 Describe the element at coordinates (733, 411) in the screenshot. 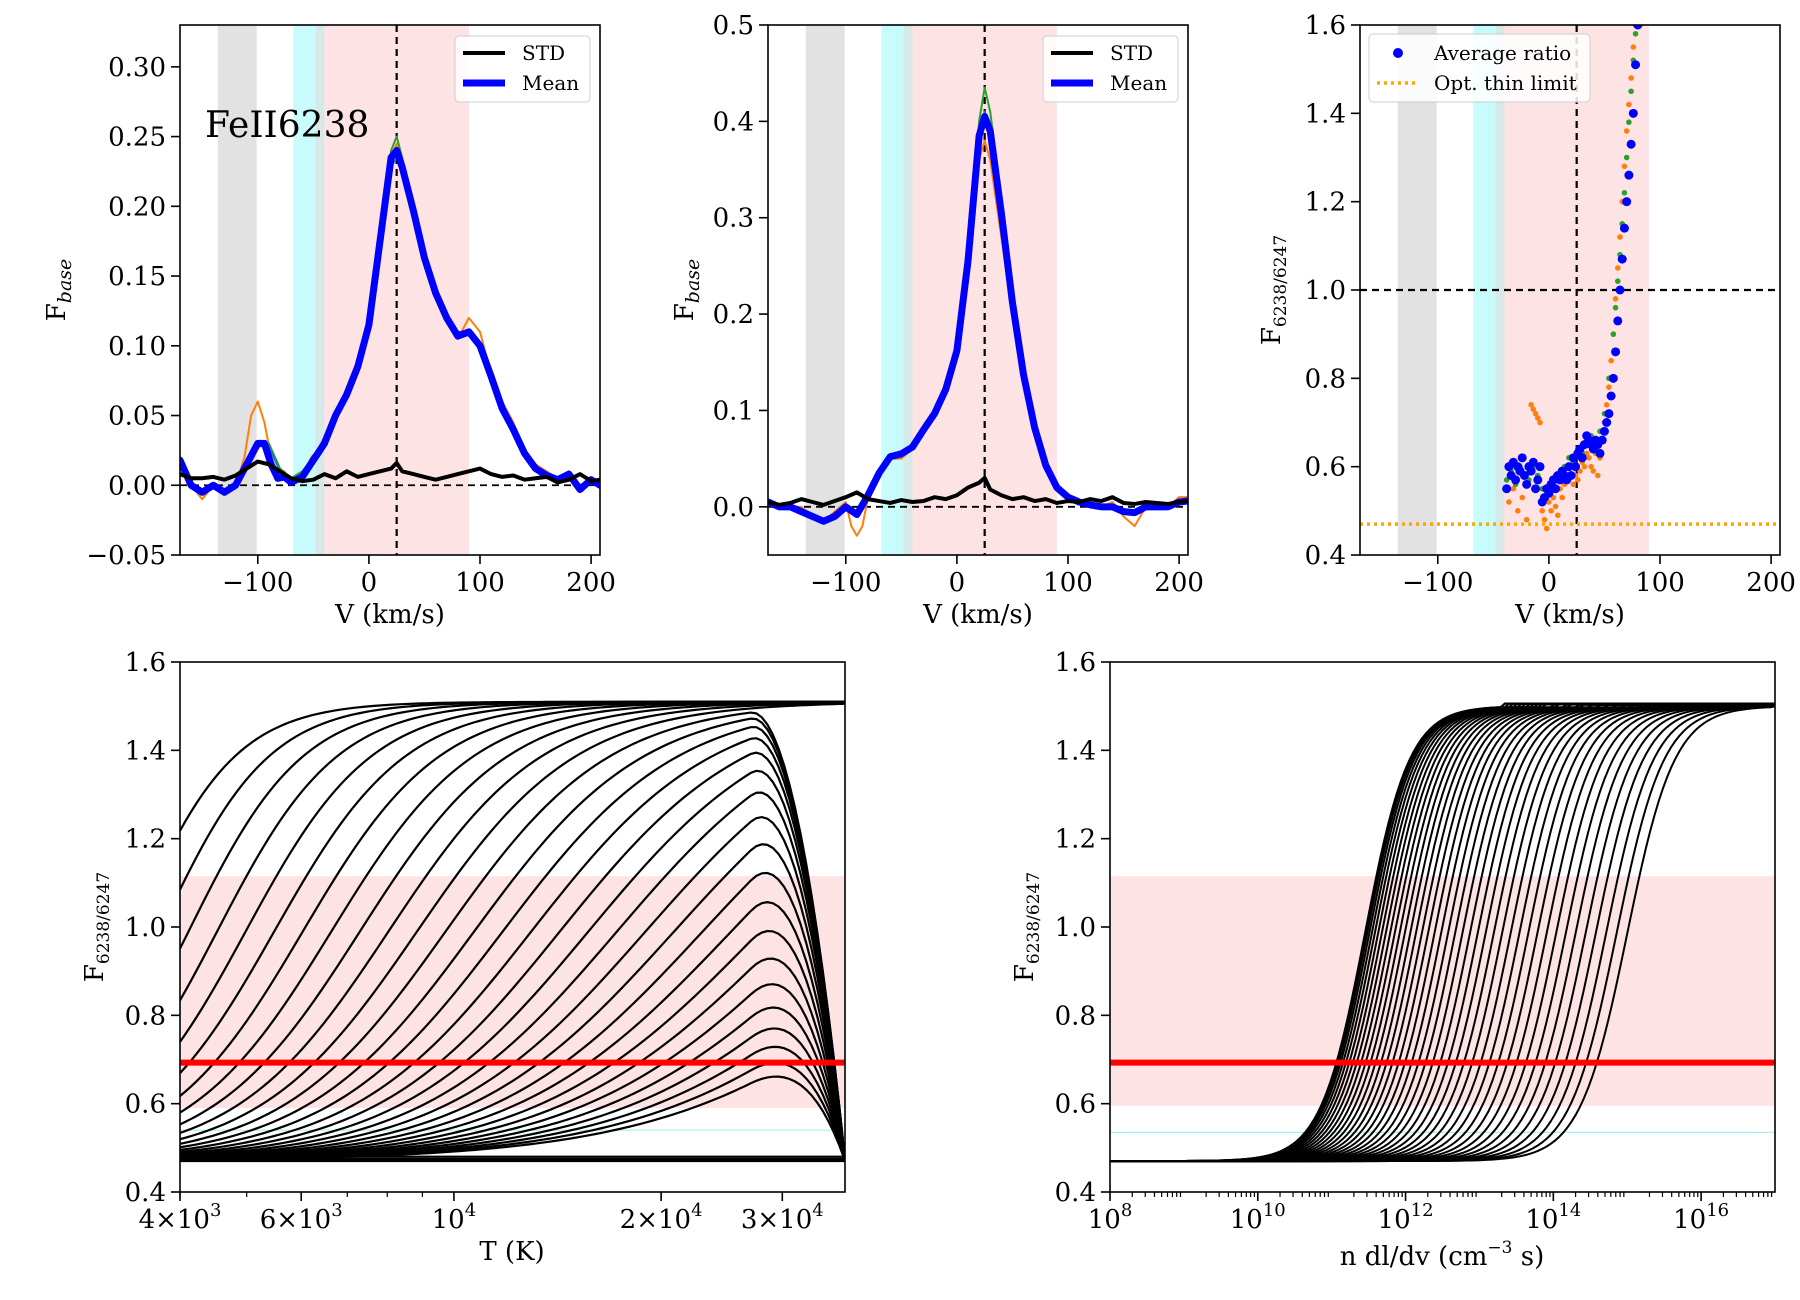

I see `y-tick-label: 0.1` at that location.